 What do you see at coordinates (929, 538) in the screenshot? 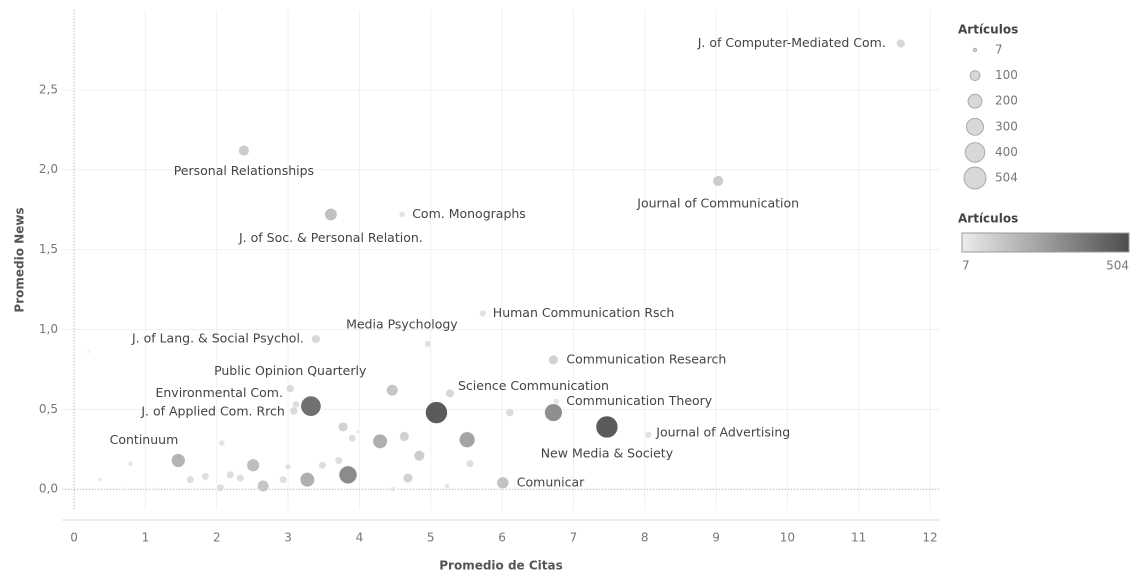
I see `x-tick-label: 12` at bounding box center [929, 538].